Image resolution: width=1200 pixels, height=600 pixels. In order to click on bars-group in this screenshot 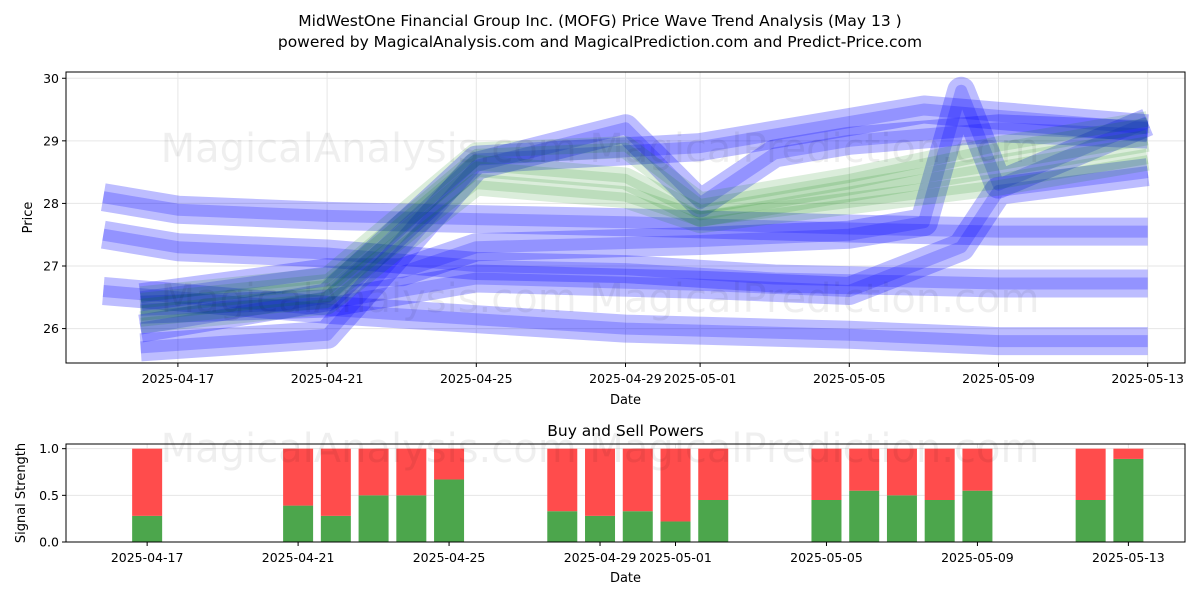, I will do `click(638, 495)`.